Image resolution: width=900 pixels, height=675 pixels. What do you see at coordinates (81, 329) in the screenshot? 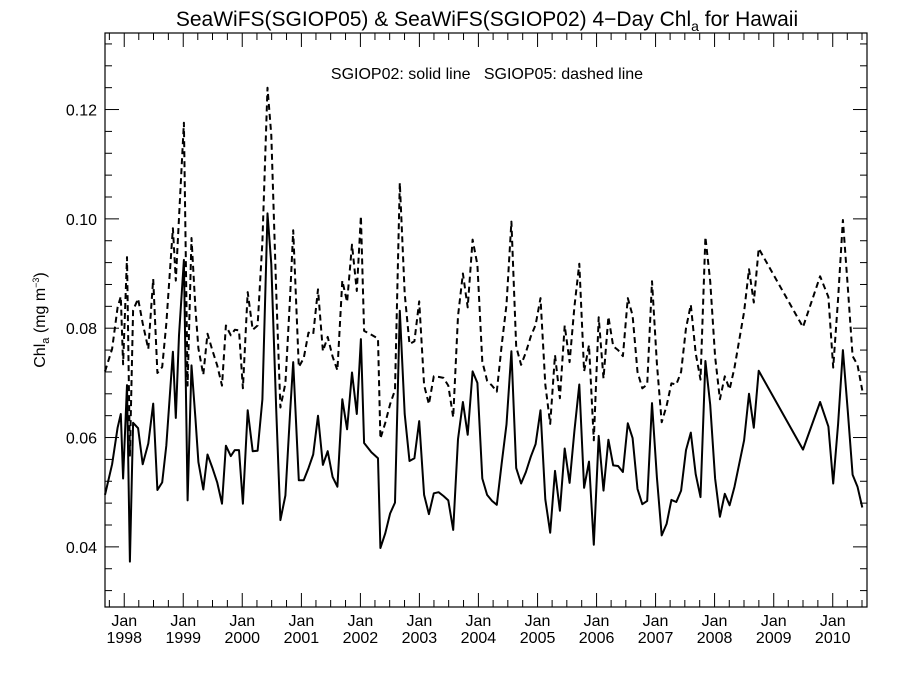
I see `y-tick-label: 0.08` at bounding box center [81, 329].